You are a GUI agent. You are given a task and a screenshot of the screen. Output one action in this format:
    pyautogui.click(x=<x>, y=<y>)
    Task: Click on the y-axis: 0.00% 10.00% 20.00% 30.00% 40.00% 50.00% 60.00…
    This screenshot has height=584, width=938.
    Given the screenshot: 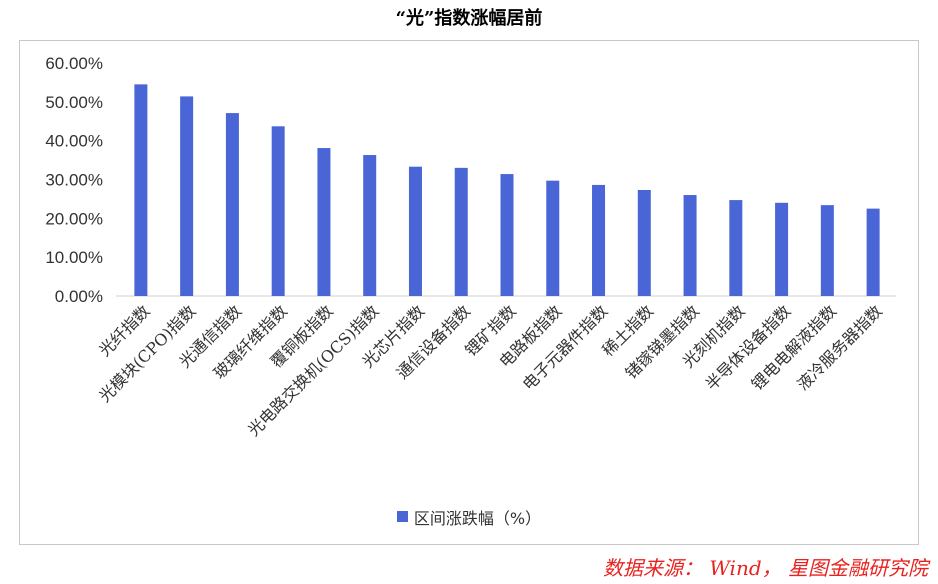 What is the action you would take?
    pyautogui.click(x=74, y=180)
    